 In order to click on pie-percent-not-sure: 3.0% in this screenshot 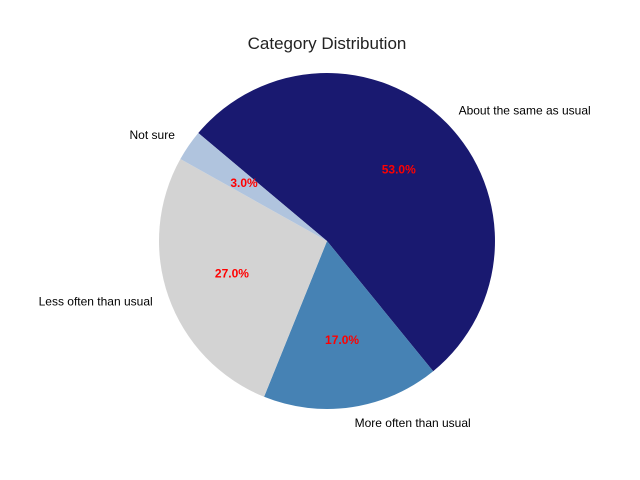, I will do `click(244, 183)`.